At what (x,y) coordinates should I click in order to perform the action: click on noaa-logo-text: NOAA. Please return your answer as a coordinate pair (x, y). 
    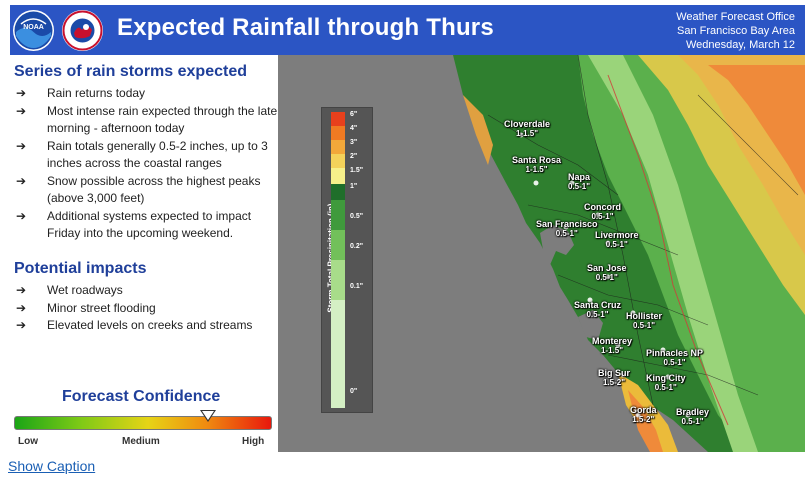
    Looking at the image, I should click on (33, 27).